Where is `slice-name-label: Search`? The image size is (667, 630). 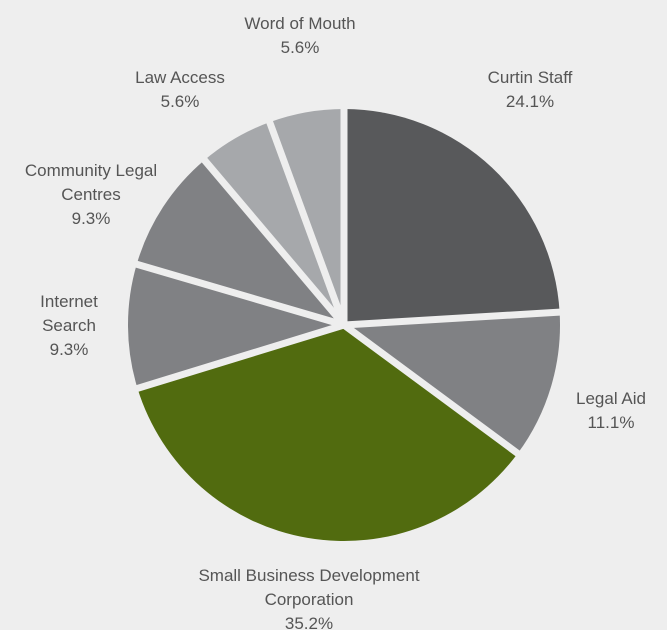 slice-name-label: Search is located at coordinates (69, 325).